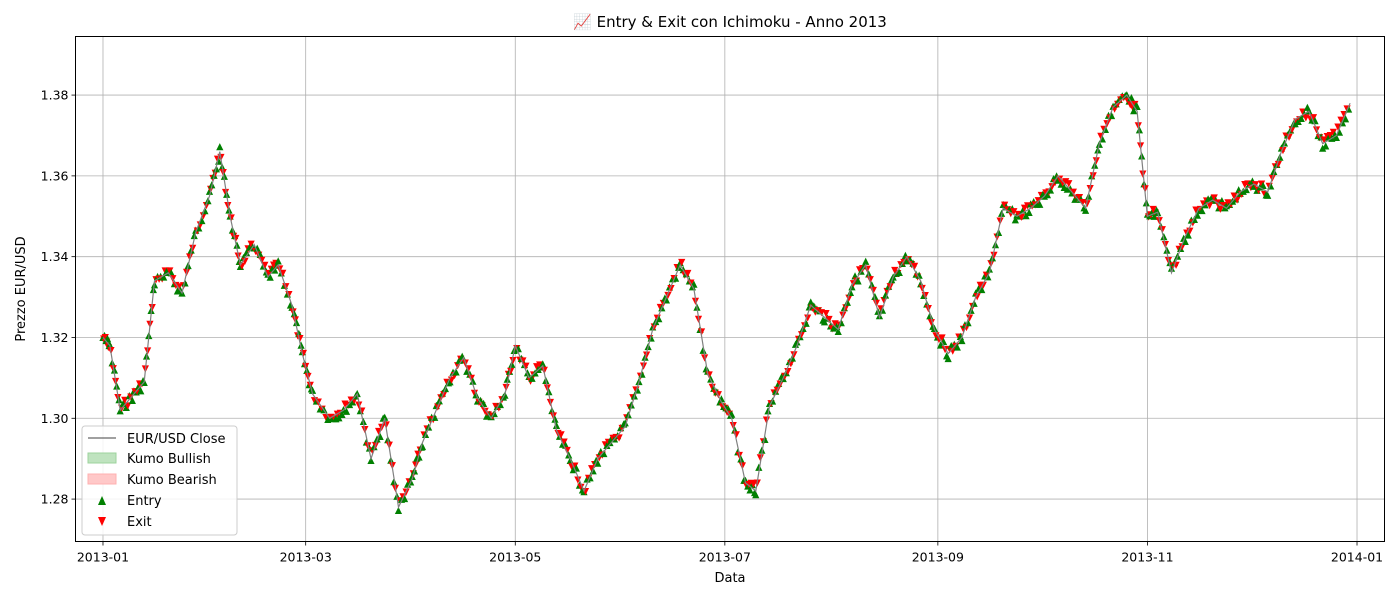 The image size is (1400, 600). Describe the element at coordinates (102, 500) in the screenshot. I see `legend-entry-marker` at that location.